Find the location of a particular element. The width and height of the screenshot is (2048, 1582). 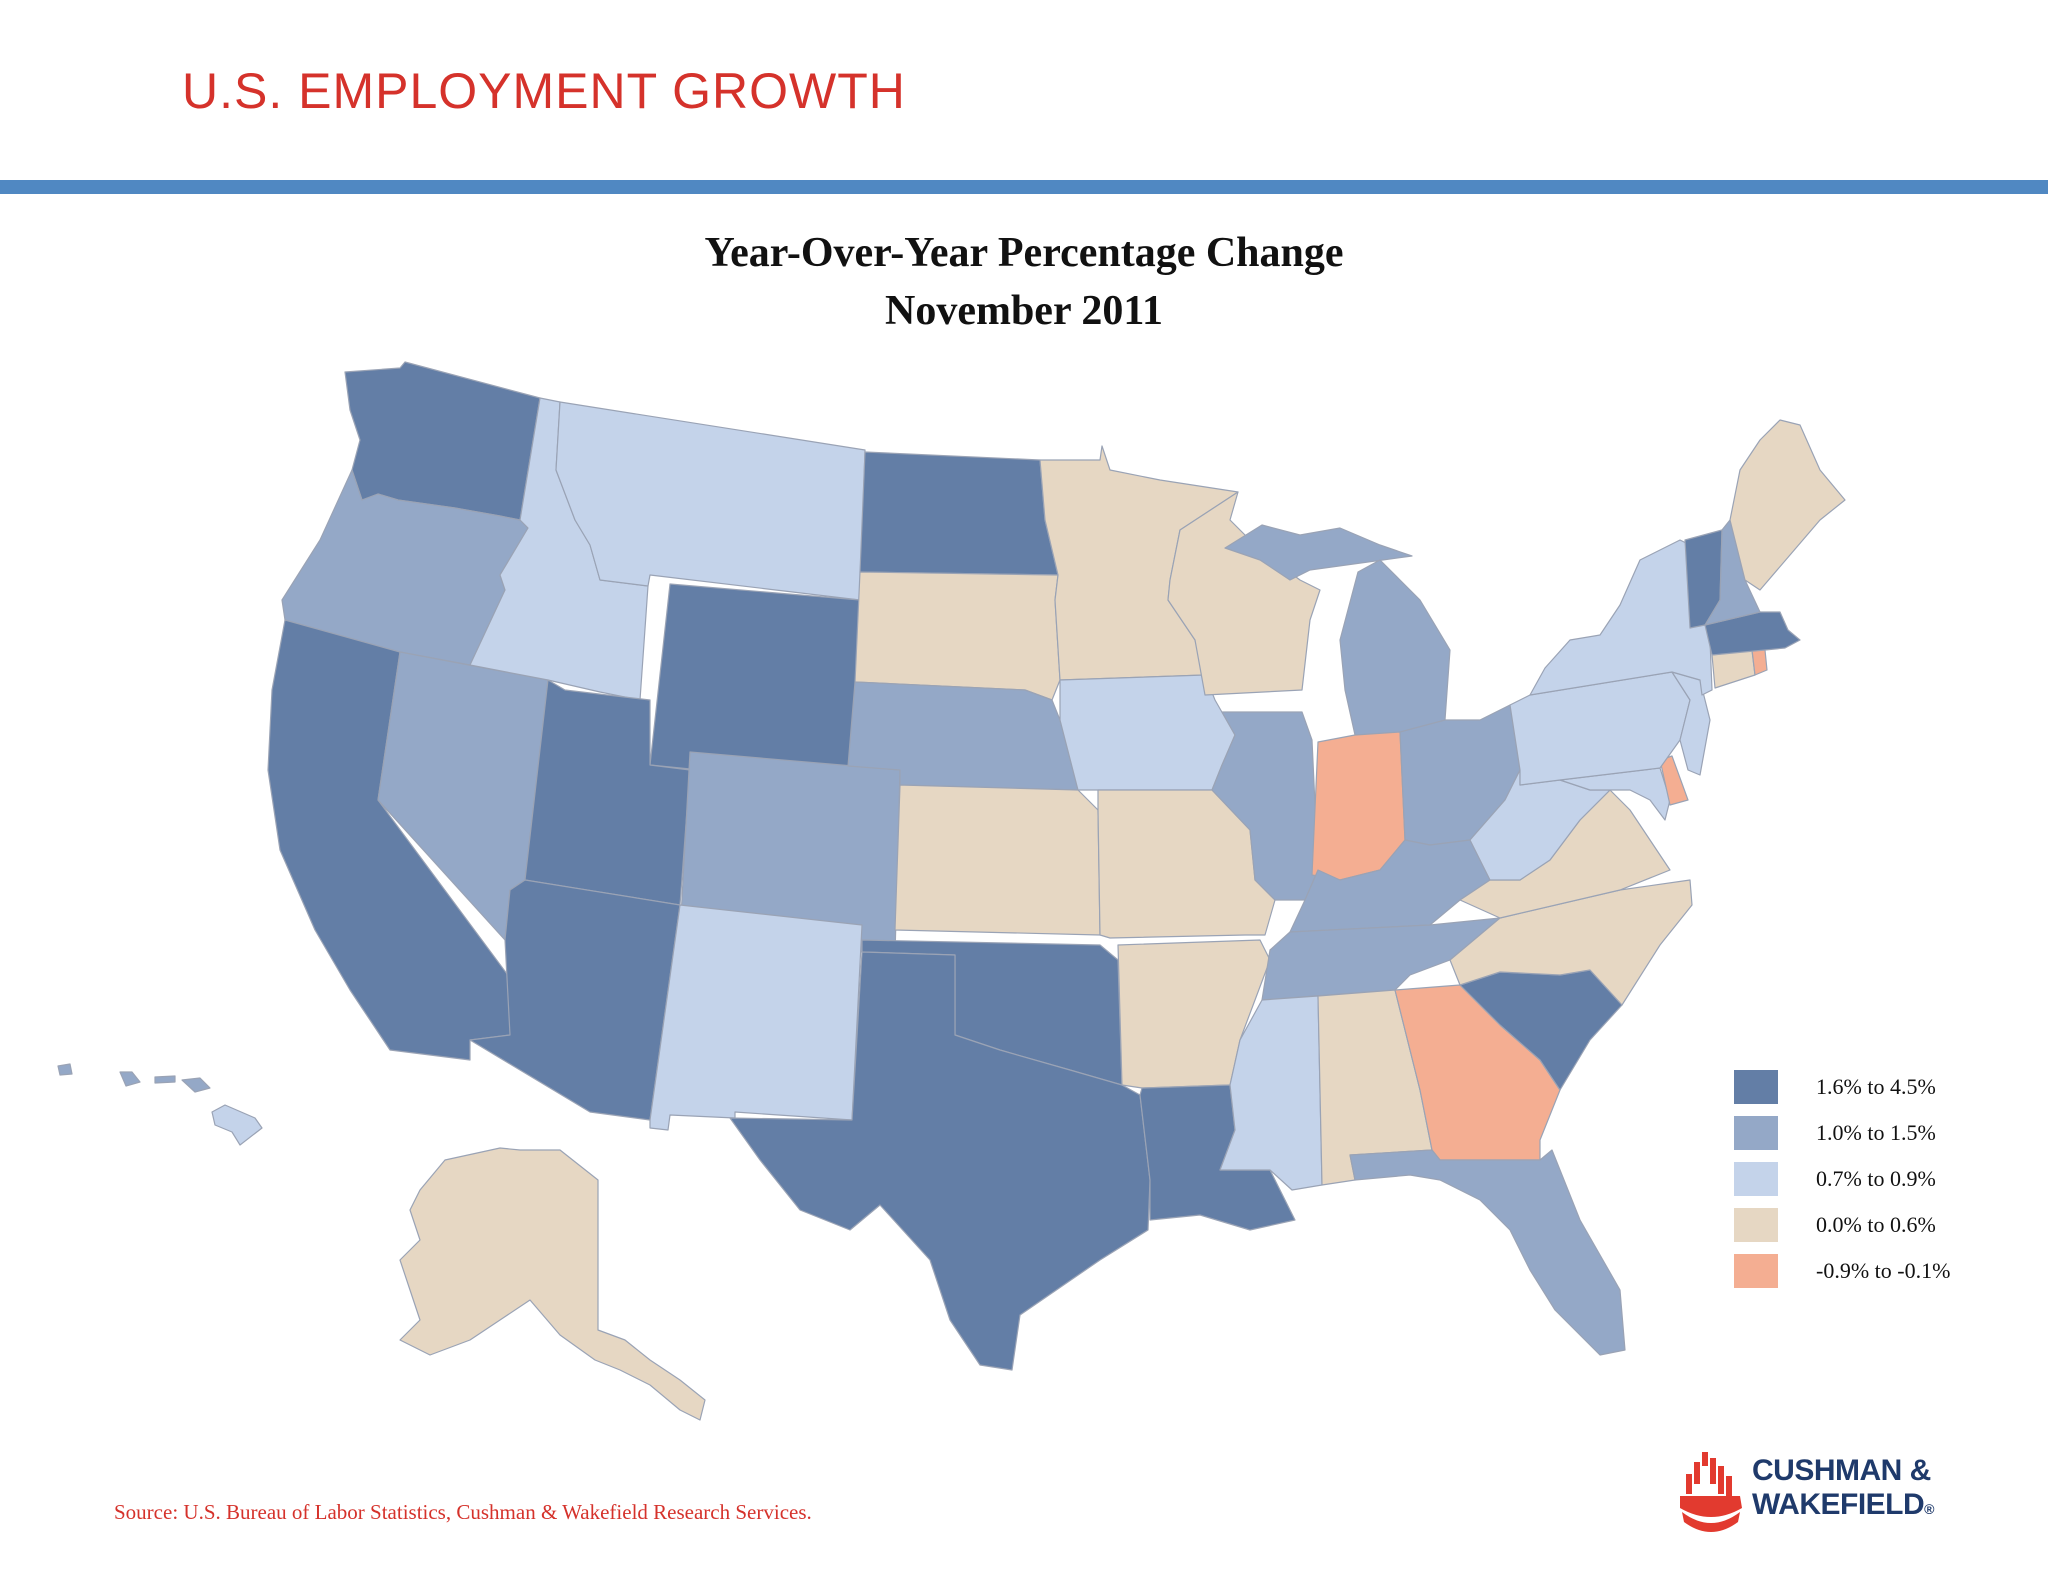

legend-item: 1.6% to 4.5% is located at coordinates (1842, 1087).